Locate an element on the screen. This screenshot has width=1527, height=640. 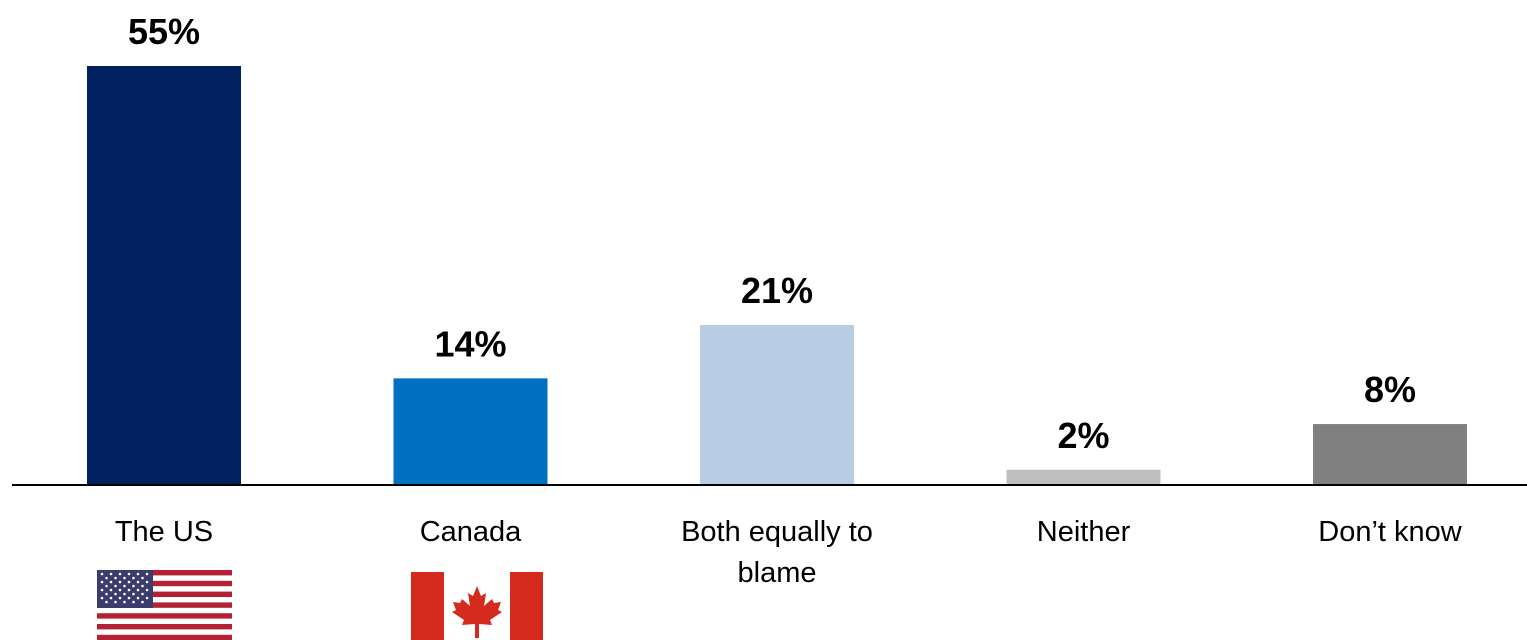
tick-label-2-line-1: blame is located at coordinates (777, 573).